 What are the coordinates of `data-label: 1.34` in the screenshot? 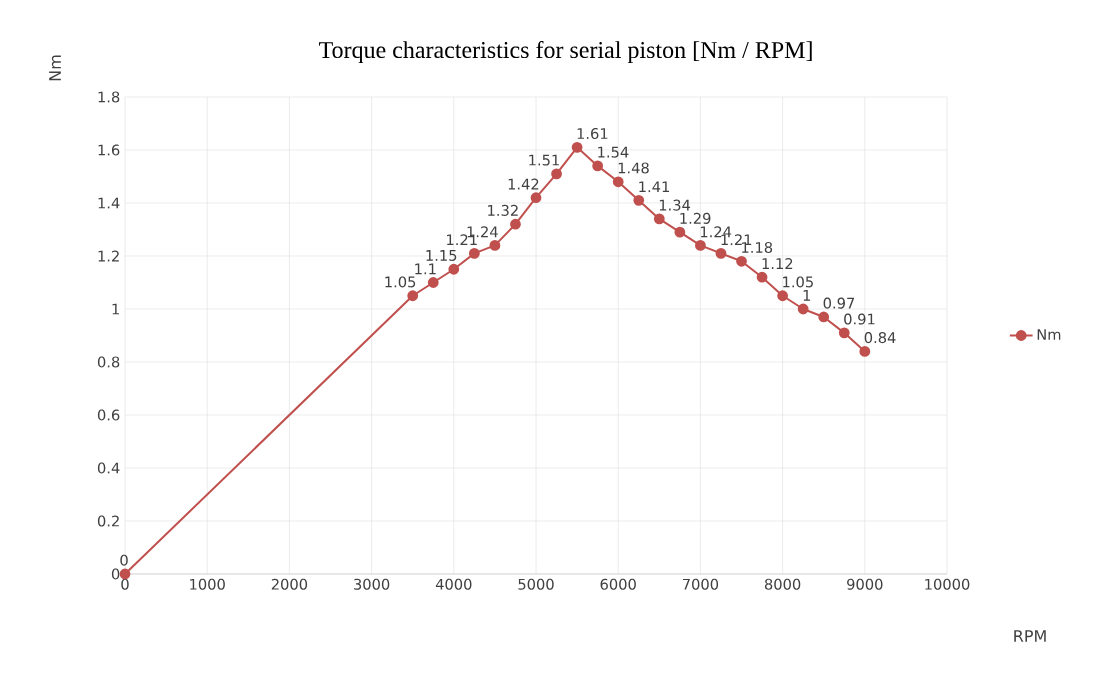 It's located at (675, 205).